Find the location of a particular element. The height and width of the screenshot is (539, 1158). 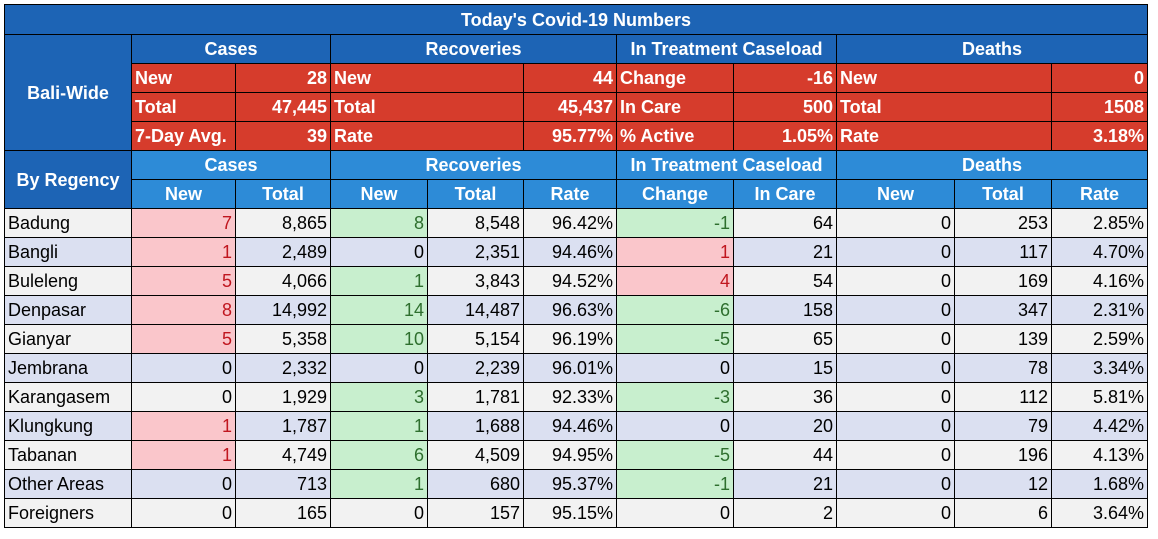

cell-new: 10 is located at coordinates (379, 339).